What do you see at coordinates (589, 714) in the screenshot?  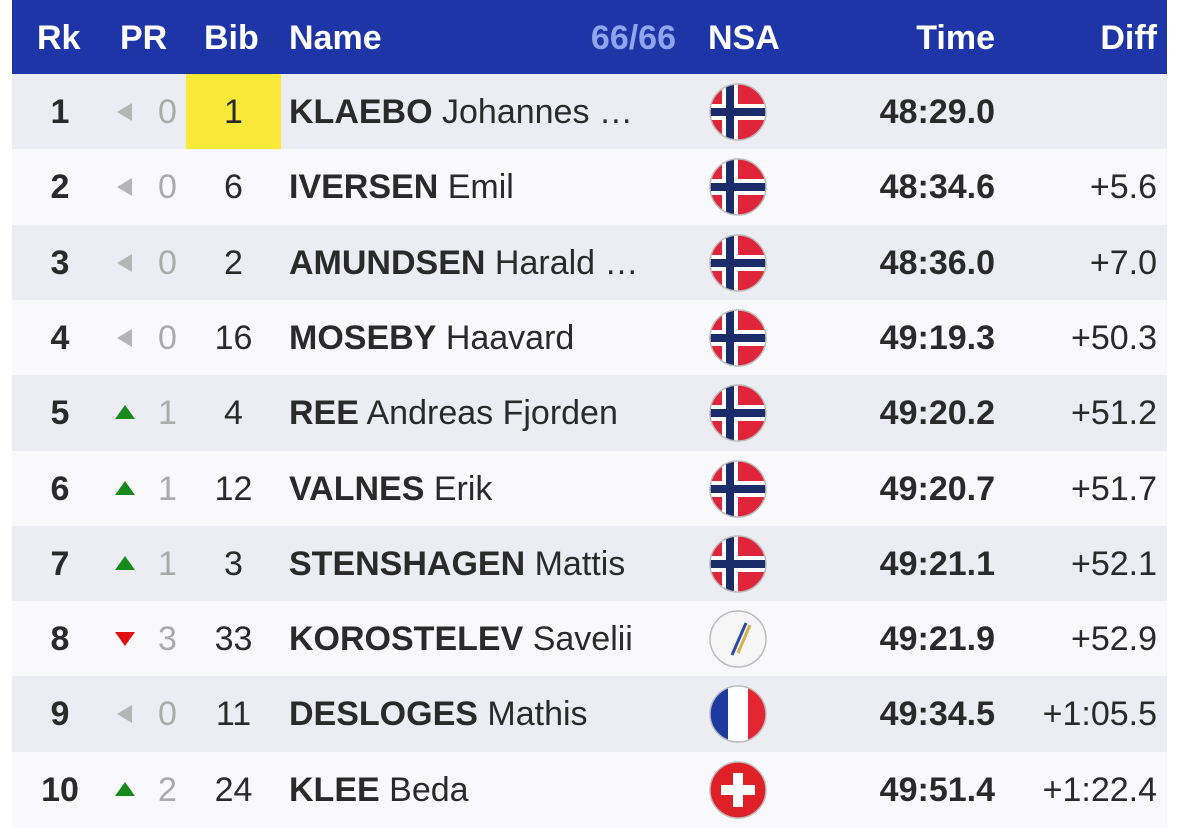 I see `result-row: 9 0 11 DESLOGES Mathis 49:34.5 +1:05.5` at bounding box center [589, 714].